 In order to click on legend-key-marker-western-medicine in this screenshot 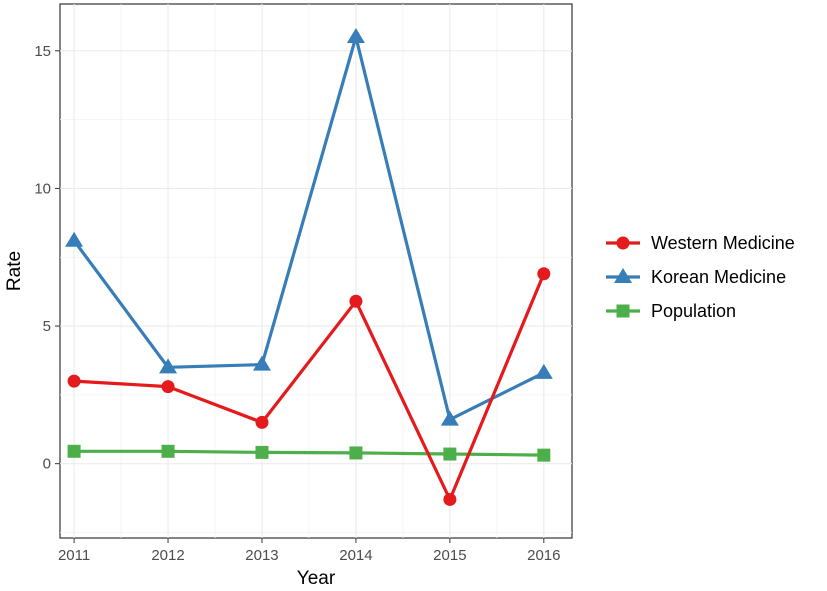, I will do `click(623, 243)`.